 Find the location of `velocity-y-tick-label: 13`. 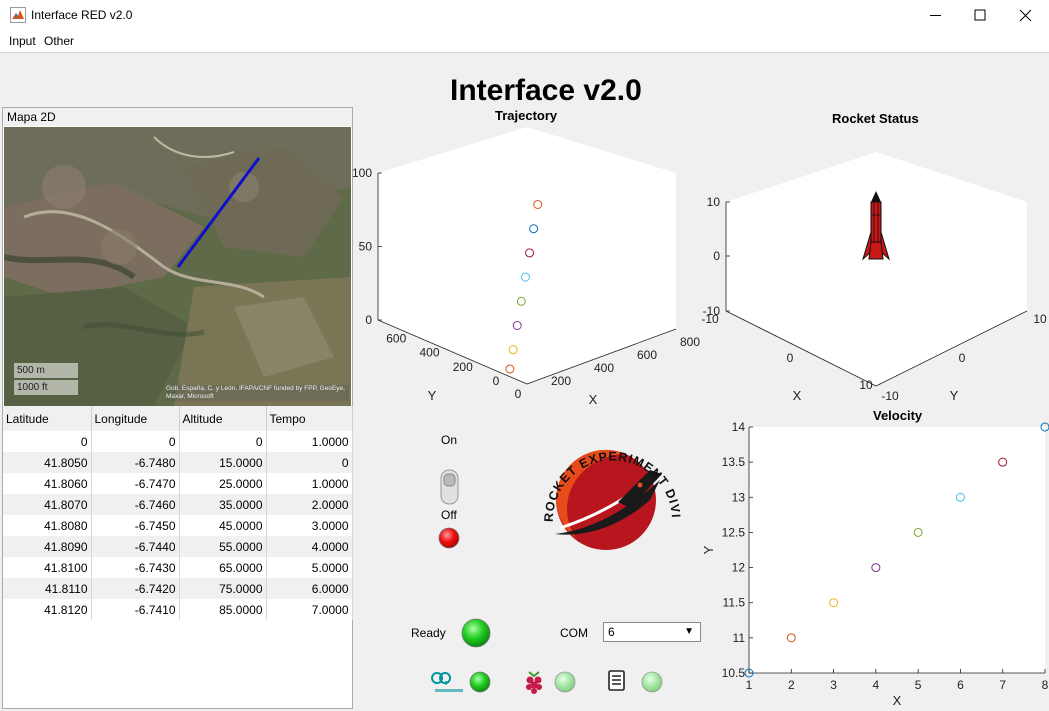

velocity-y-tick-label: 13 is located at coordinates (739, 497).